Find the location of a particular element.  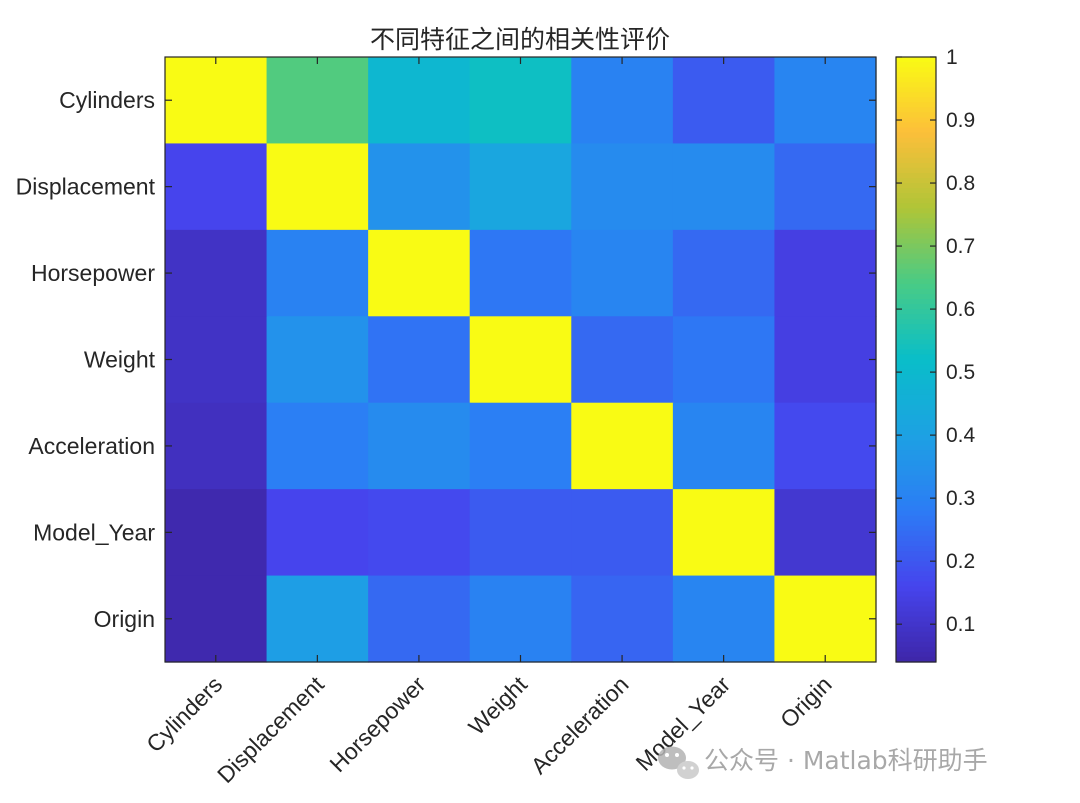

colorbar-tick-label-5: 0.6 is located at coordinates (960, 309).